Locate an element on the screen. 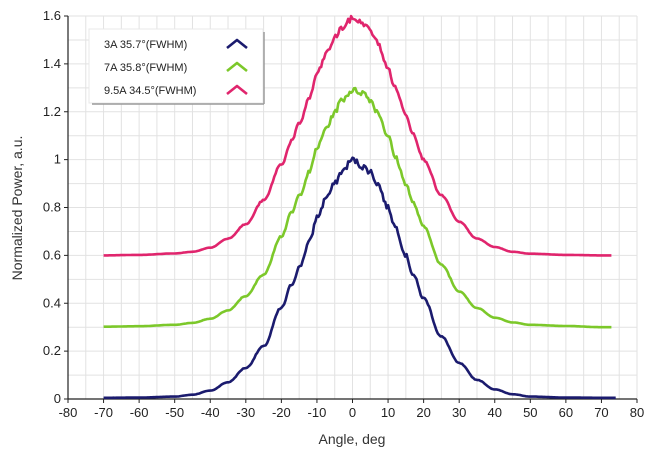  x-tick-label: 80 is located at coordinates (637, 412).